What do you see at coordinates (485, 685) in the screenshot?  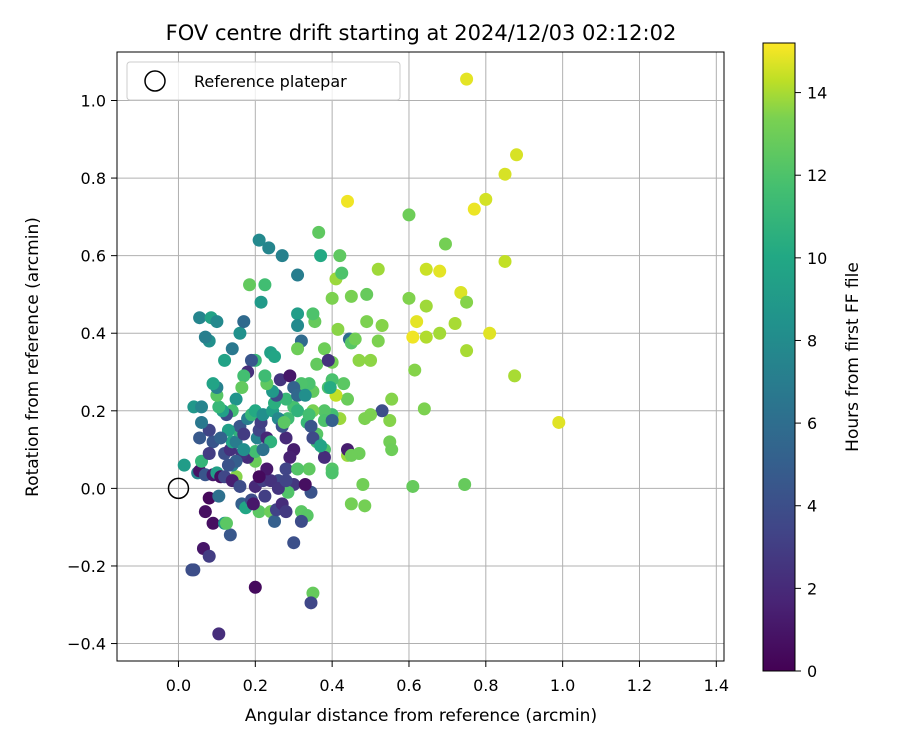 I see `x-tick-label: 0.8` at bounding box center [485, 685].